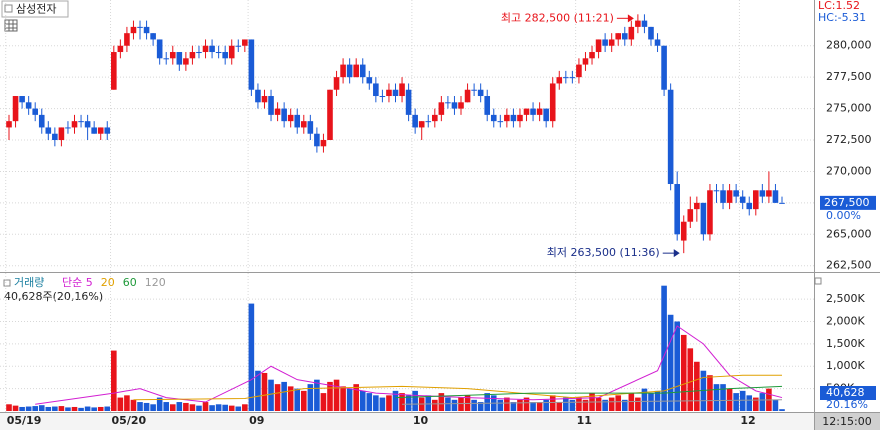 The width and height of the screenshot is (880, 430). Describe the element at coordinates (848, 202) in the screenshot. I see `current-price-box` at that location.